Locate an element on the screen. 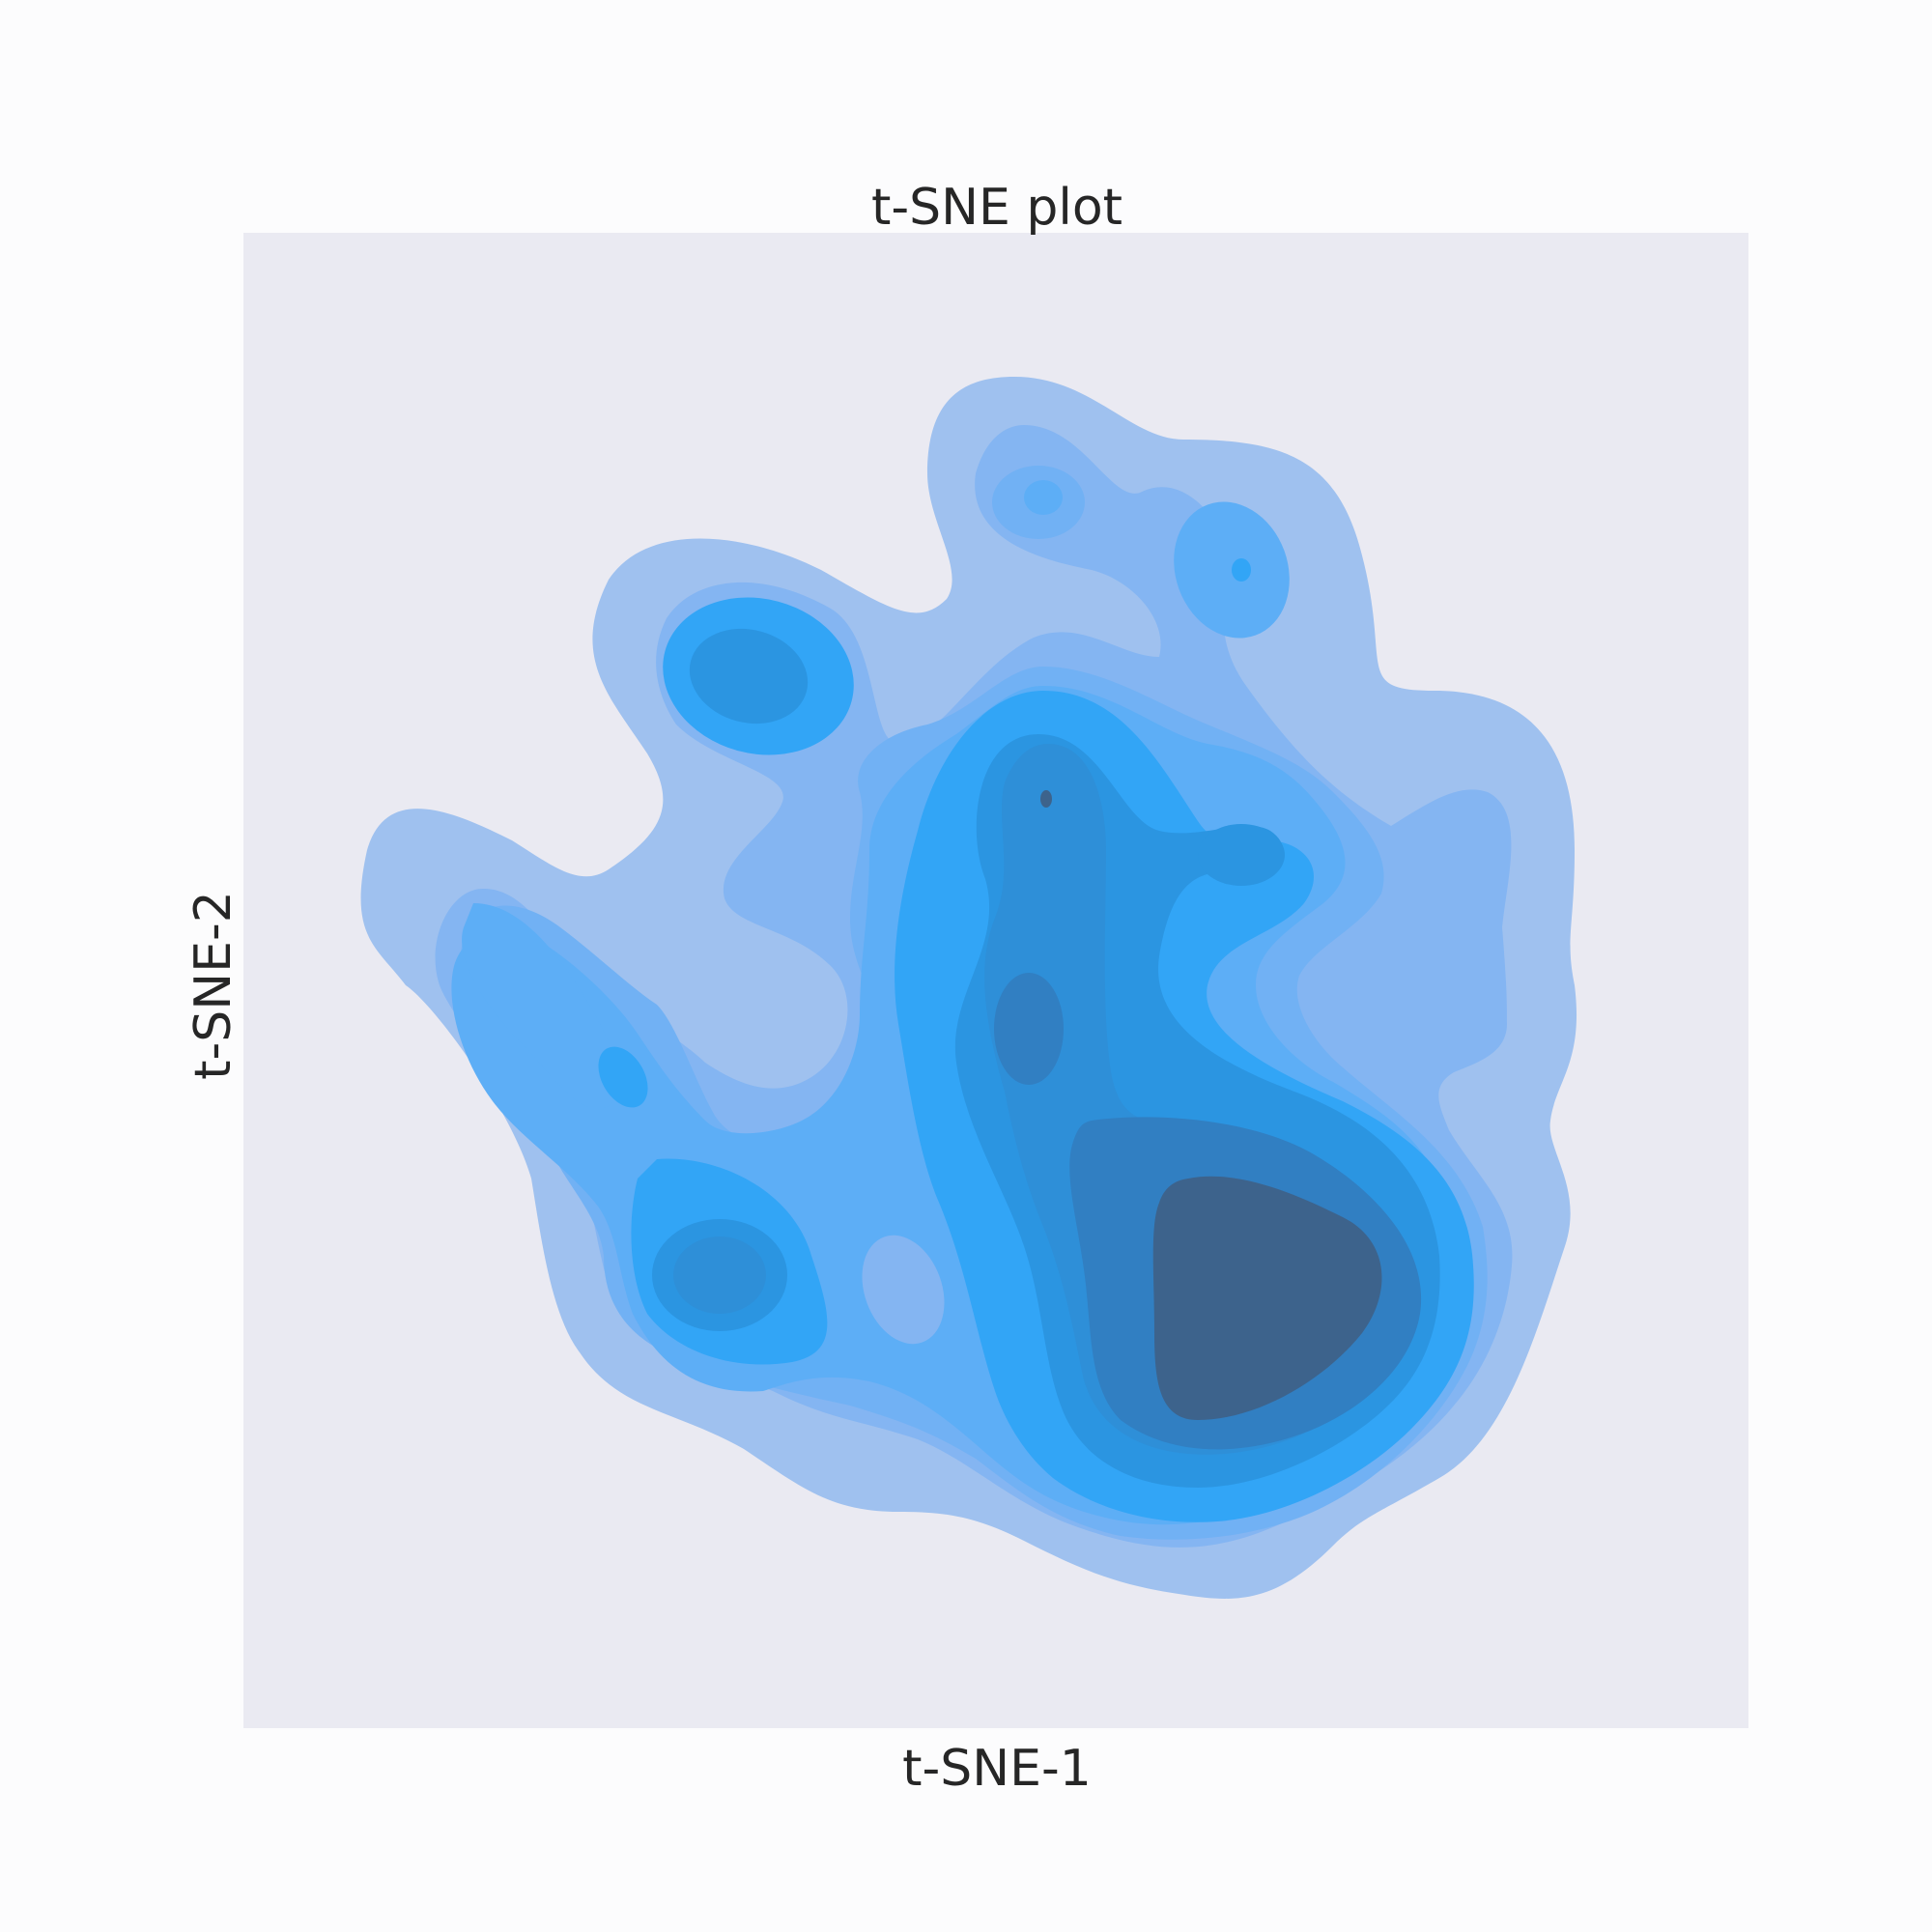 This screenshot has height=1932, width=1932. contour-level-5-small-left is located at coordinates (623, 1077).